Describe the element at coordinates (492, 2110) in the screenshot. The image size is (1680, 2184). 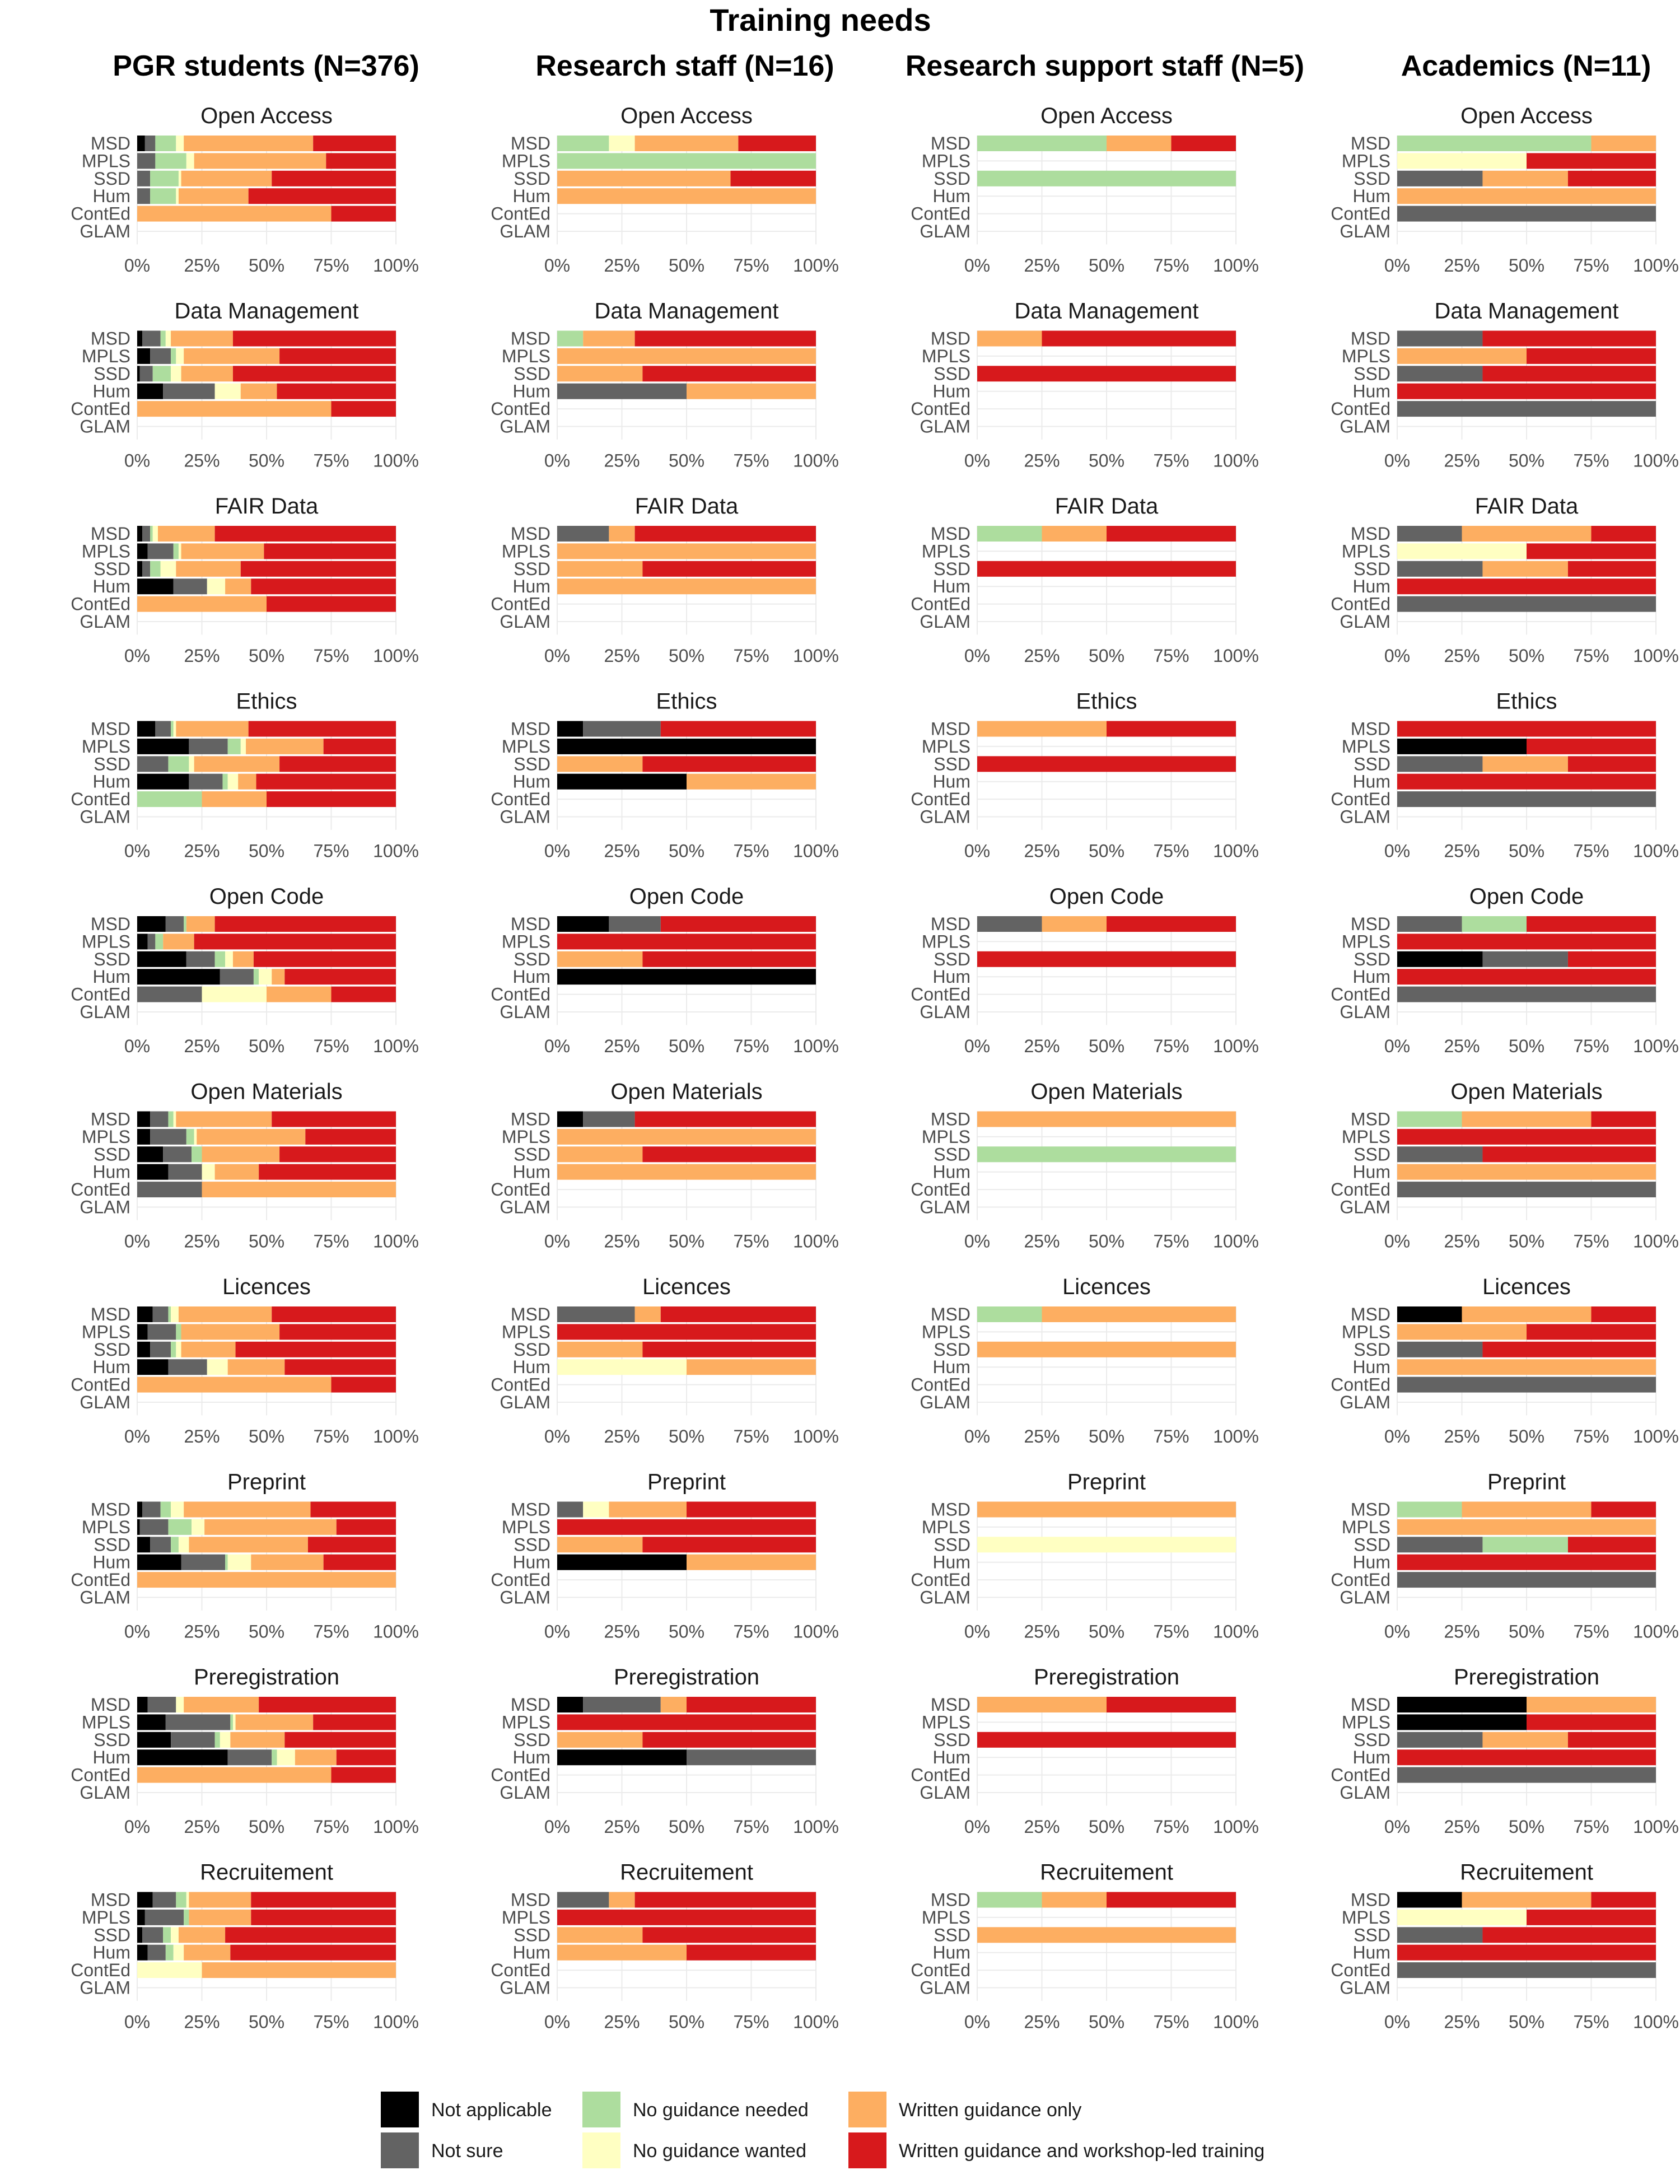
I see `legend-label: Not applicable` at that location.